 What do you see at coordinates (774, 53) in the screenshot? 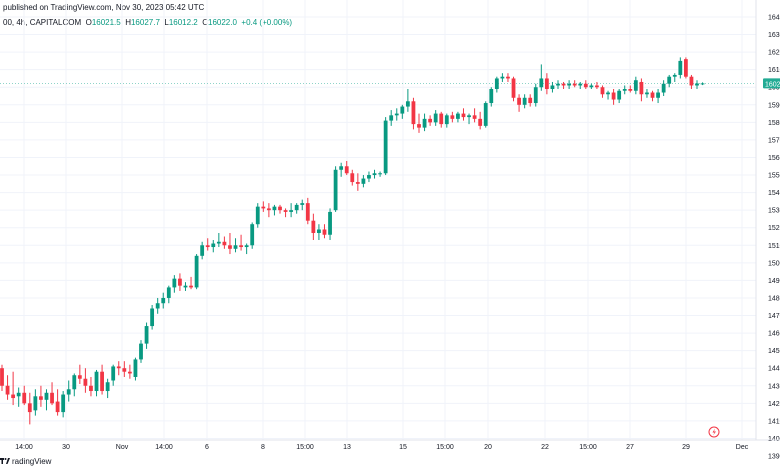
I see `y-tick-label: 1620` at bounding box center [774, 53].